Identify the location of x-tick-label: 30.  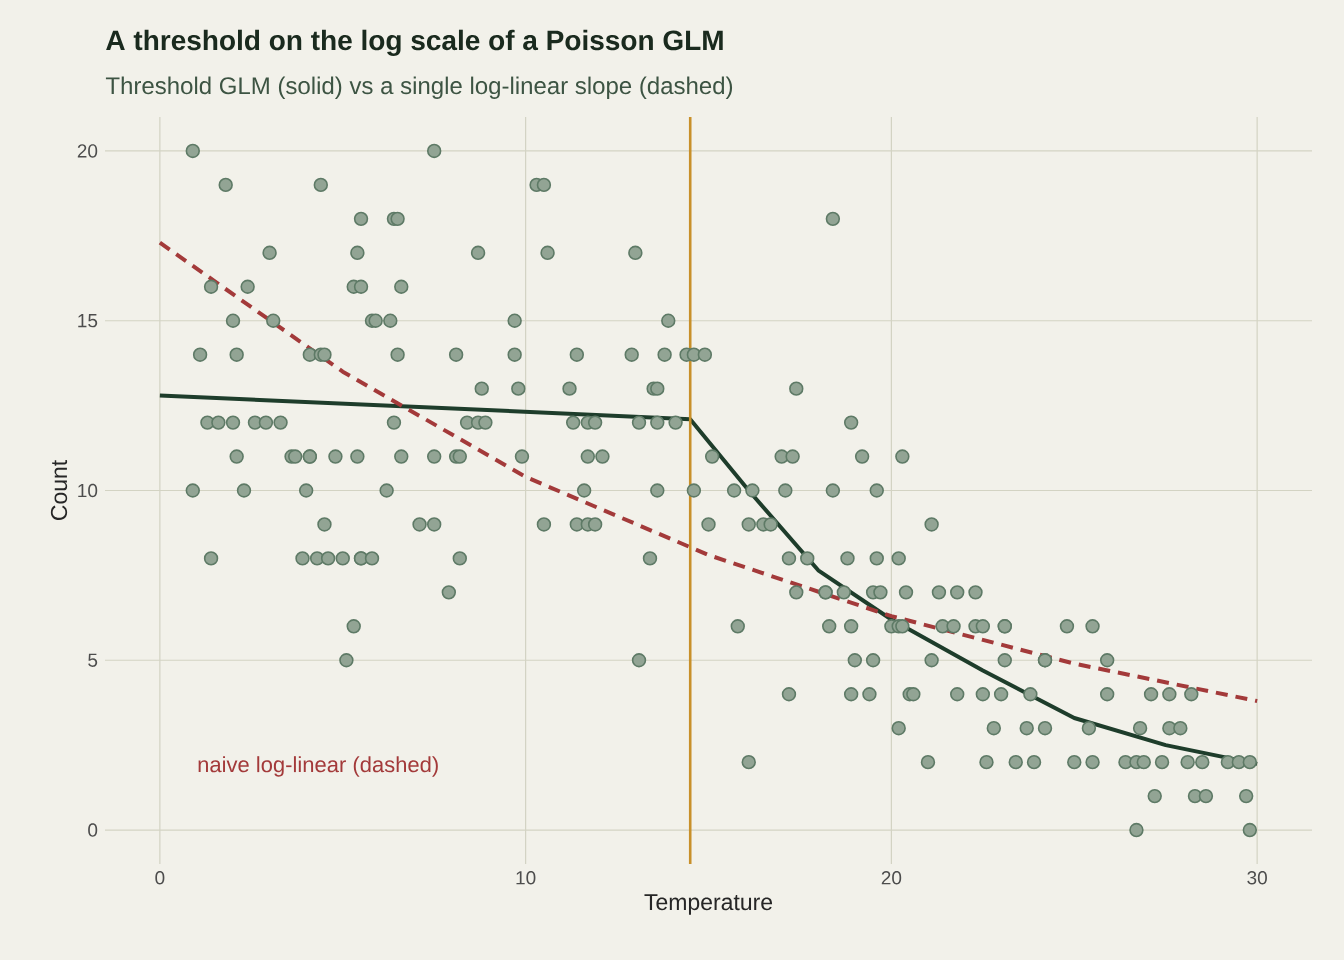
(1257, 878).